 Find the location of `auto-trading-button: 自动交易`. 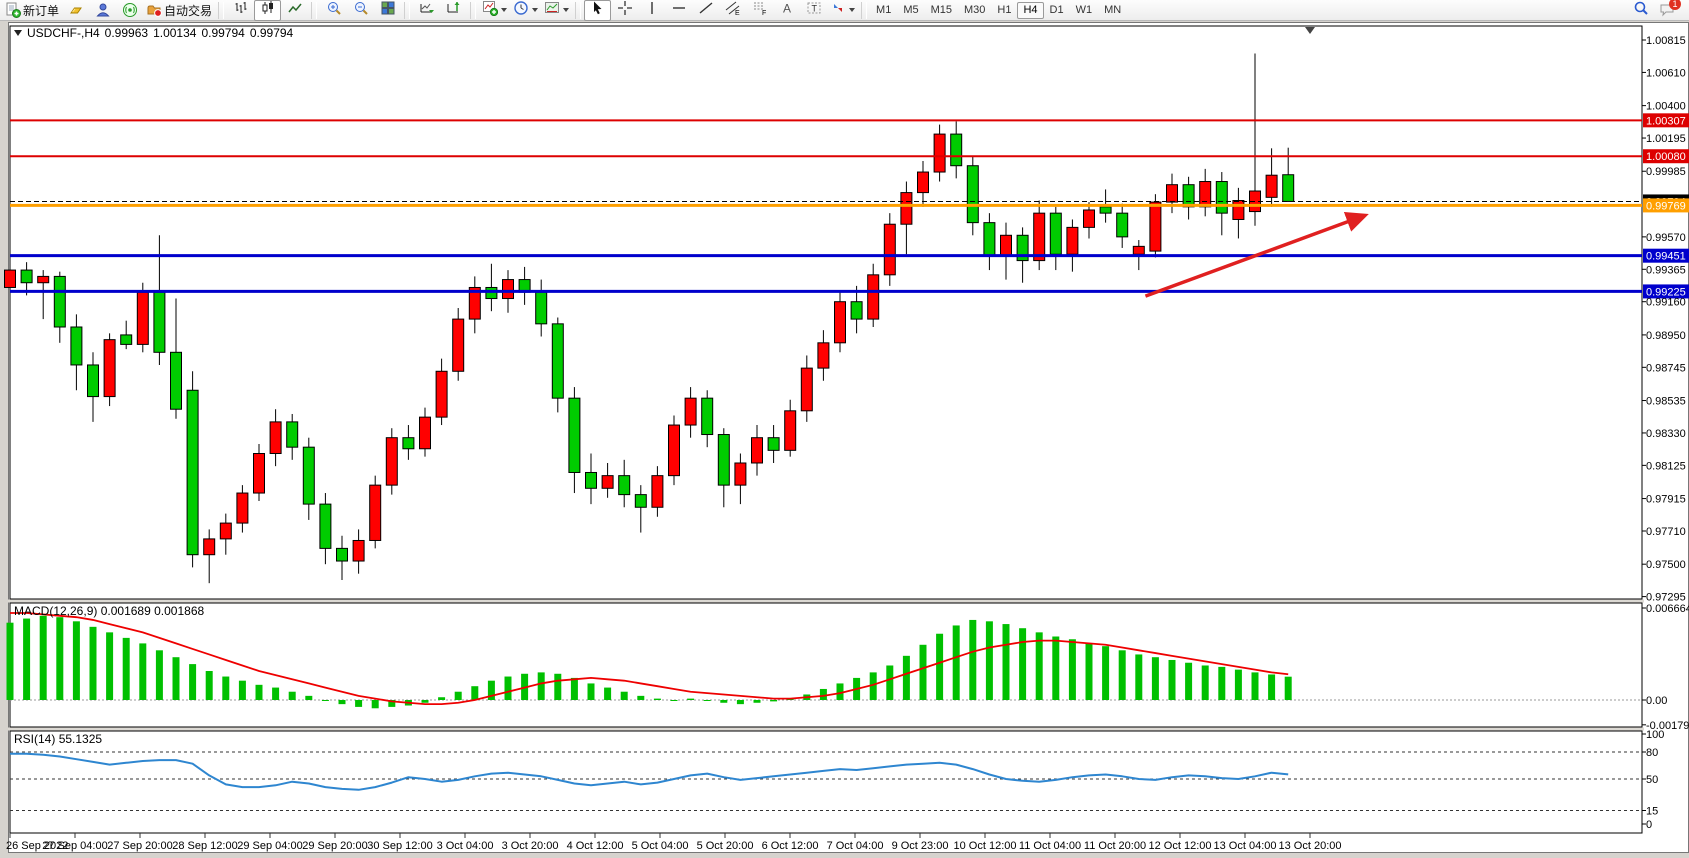

auto-trading-button: 自动交易 is located at coordinates (179, 10).